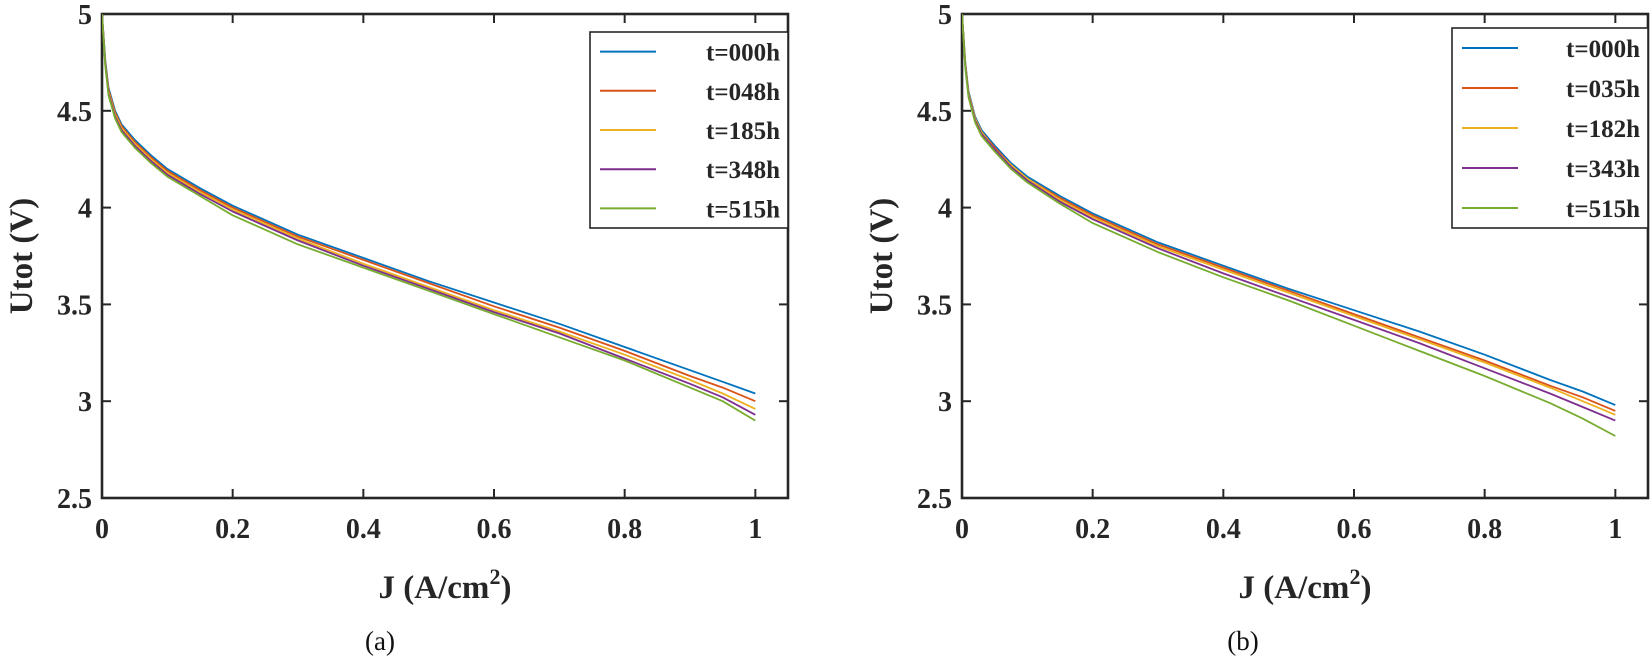 The image size is (1652, 662). I want to click on legend-label: t=343h, so click(1603, 169).